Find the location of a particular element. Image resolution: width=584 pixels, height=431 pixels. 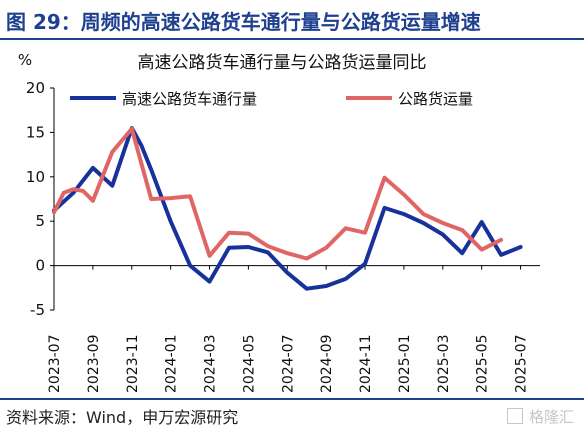

figure-header: 图 29：周频的高速公路货车通行量与公路货运量增速 is located at coordinates (292, 20).